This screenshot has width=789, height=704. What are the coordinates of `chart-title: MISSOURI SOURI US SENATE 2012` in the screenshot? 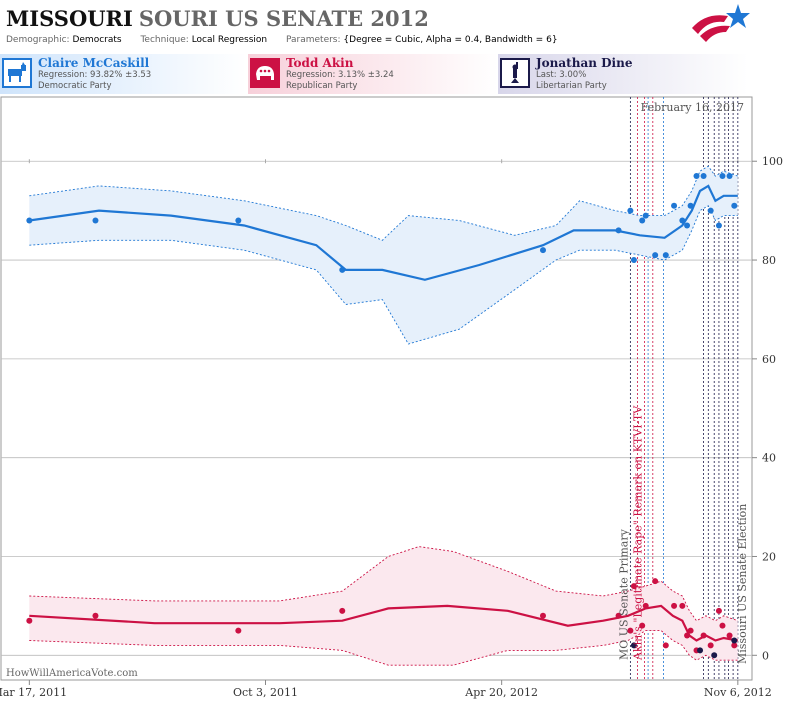 It's located at (217, 20).